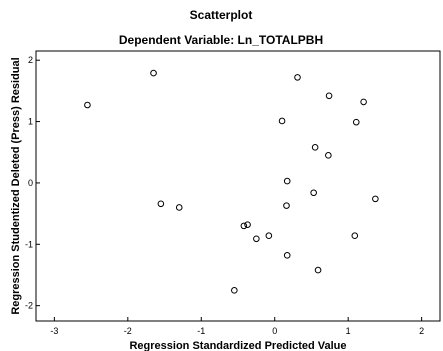 The height and width of the screenshot is (351, 443). I want to click on x-tick-label: 0, so click(274, 331).